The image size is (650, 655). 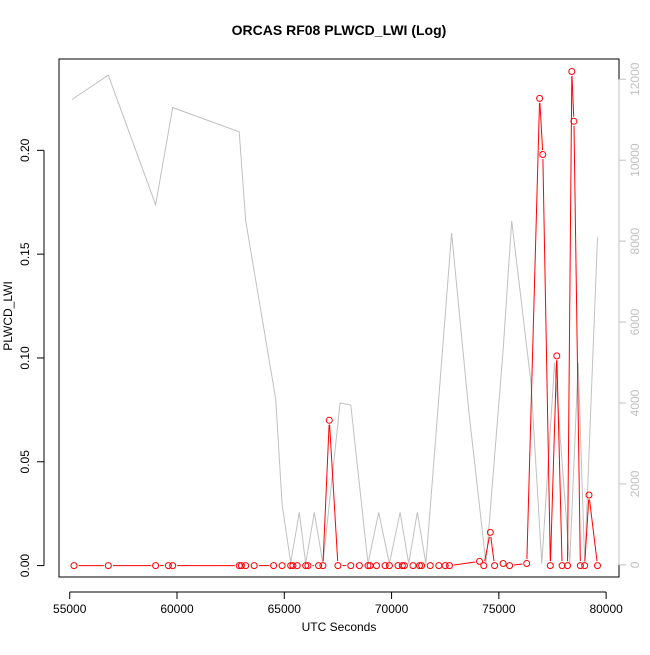 What do you see at coordinates (25, 358) in the screenshot?
I see `y-tick-label-2: 0.10` at bounding box center [25, 358].